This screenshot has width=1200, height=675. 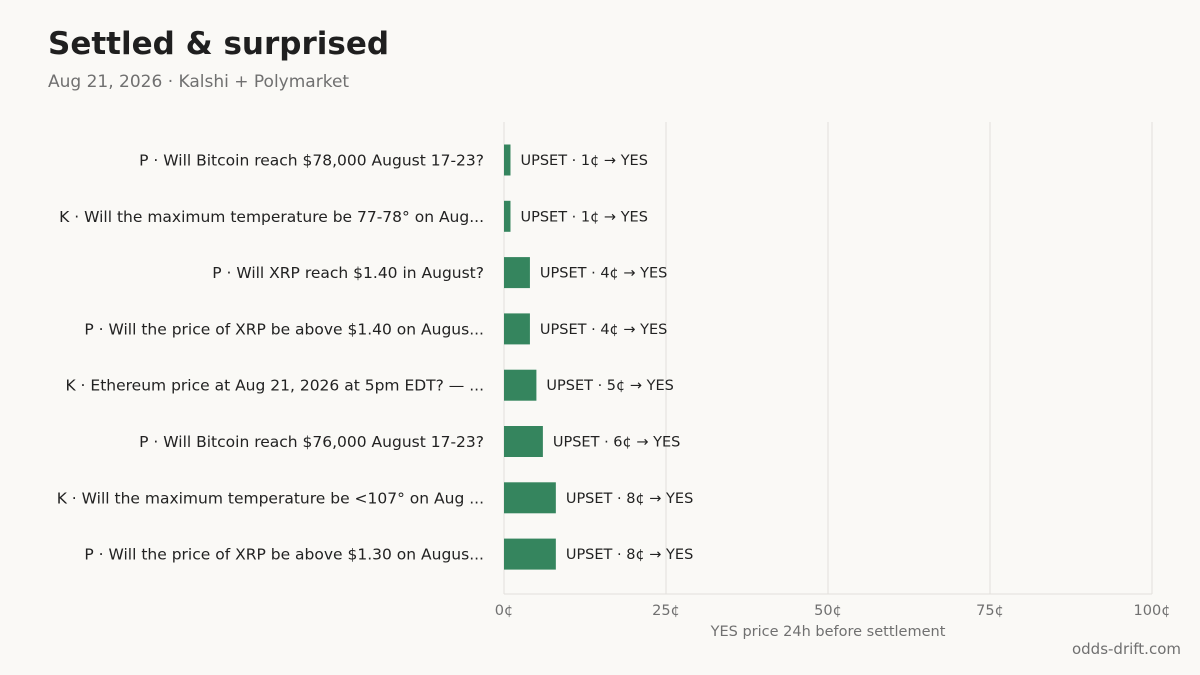 I want to click on x-tick-label: 50¢, so click(x=828, y=611).